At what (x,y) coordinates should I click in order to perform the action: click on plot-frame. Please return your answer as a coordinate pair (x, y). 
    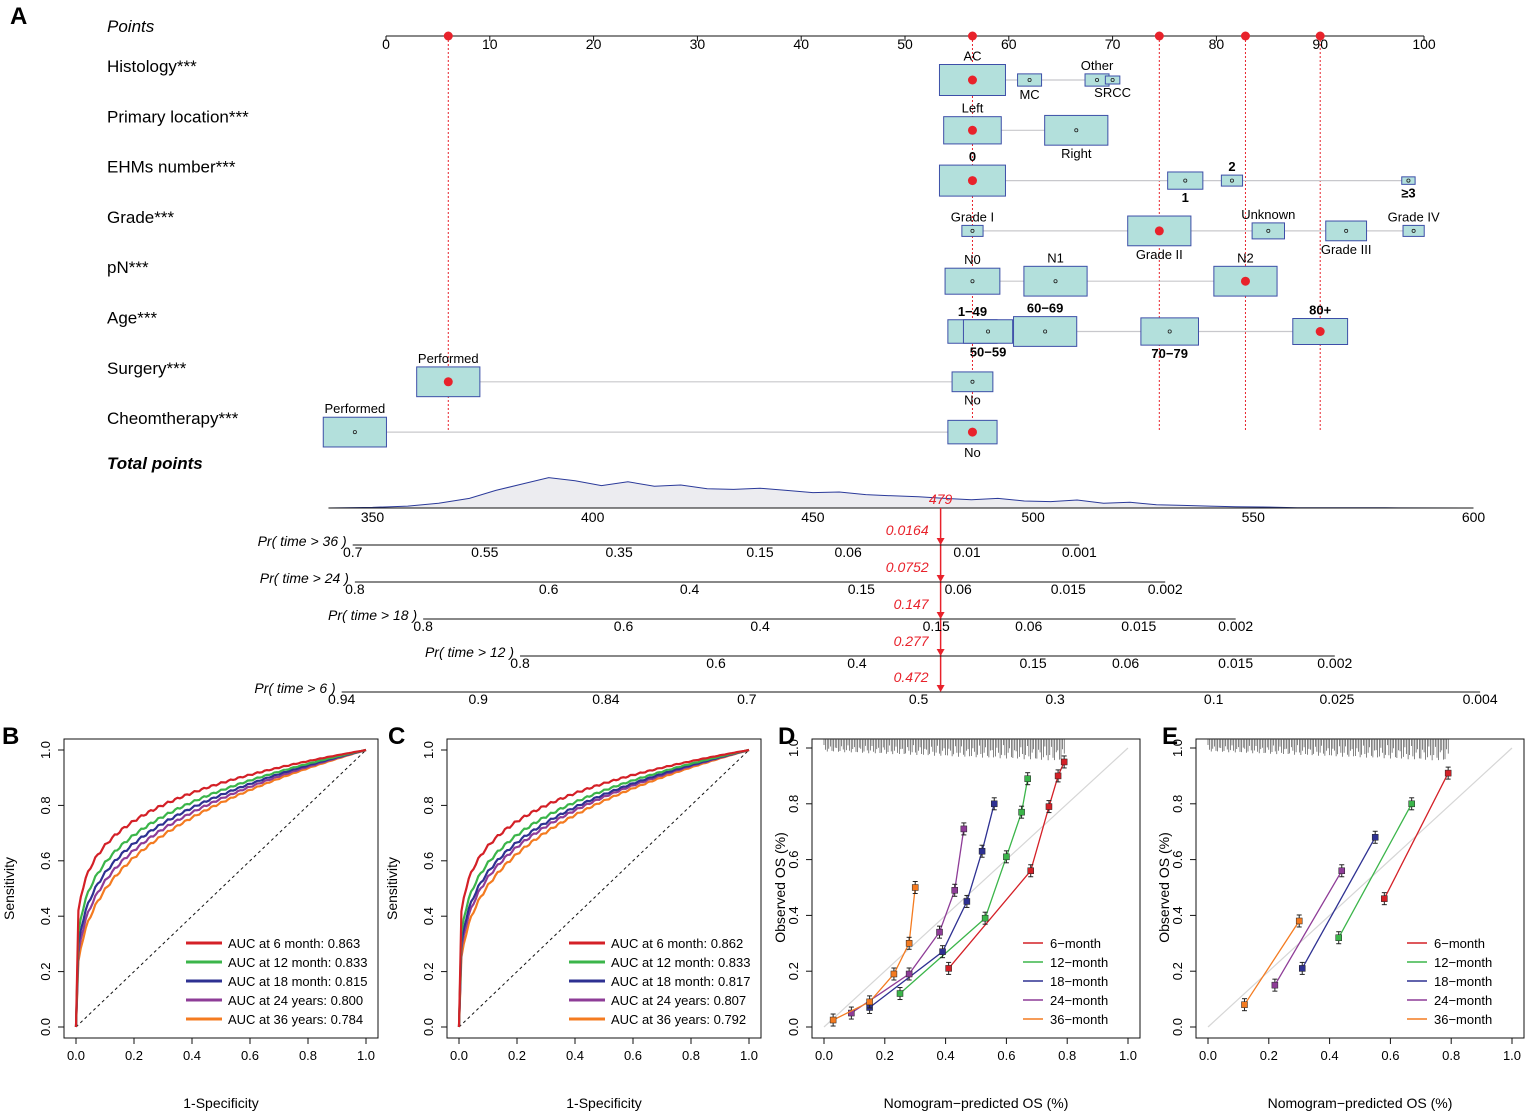
    Looking at the image, I should click on (604, 888).